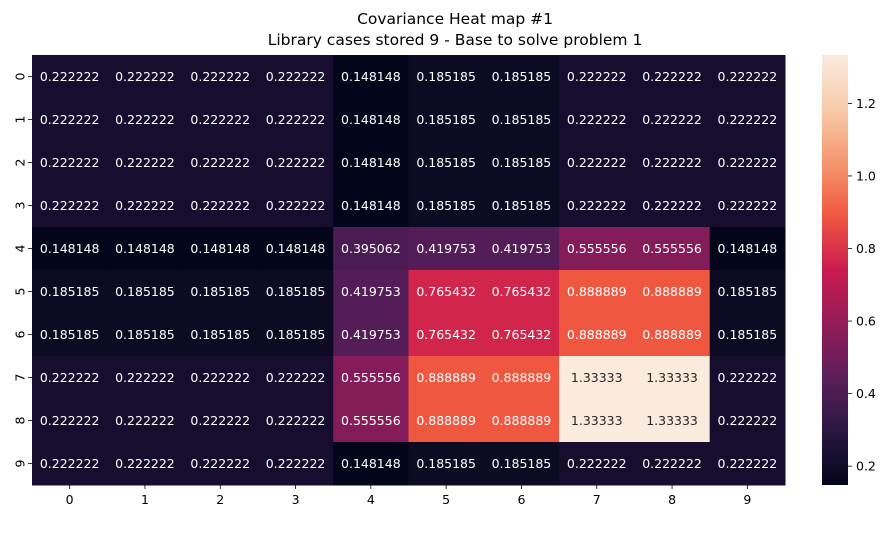  What do you see at coordinates (866, 103) in the screenshot?
I see `colorbar-tick-label: 1.2` at bounding box center [866, 103].